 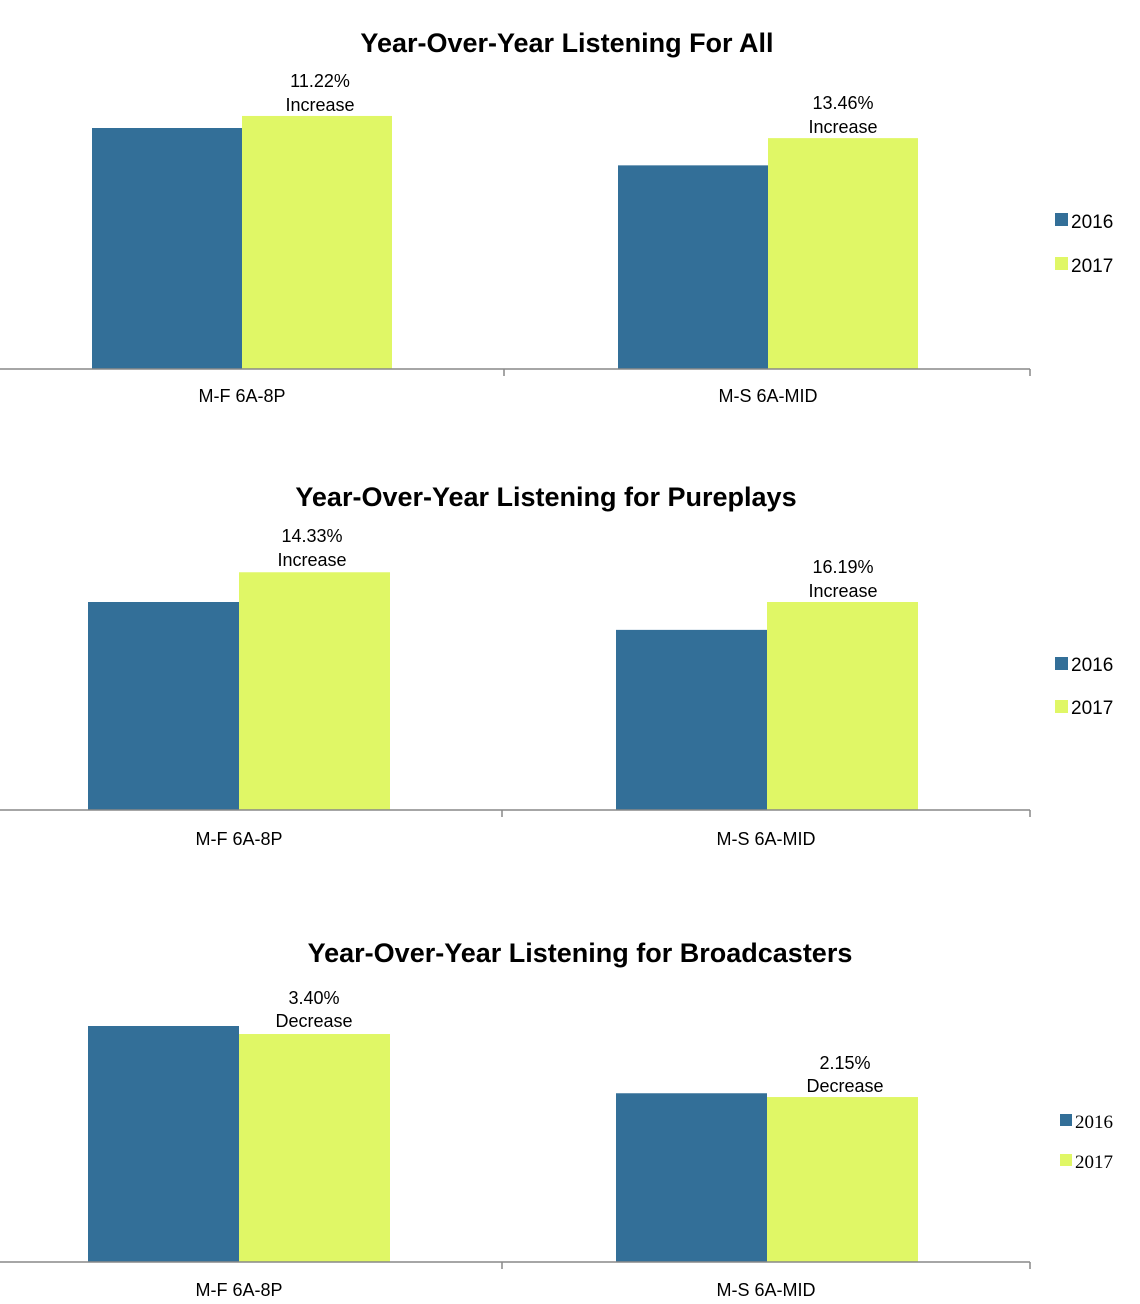 What do you see at coordinates (319, 93) in the screenshot?
I see `annotation: 11.22% Increase` at bounding box center [319, 93].